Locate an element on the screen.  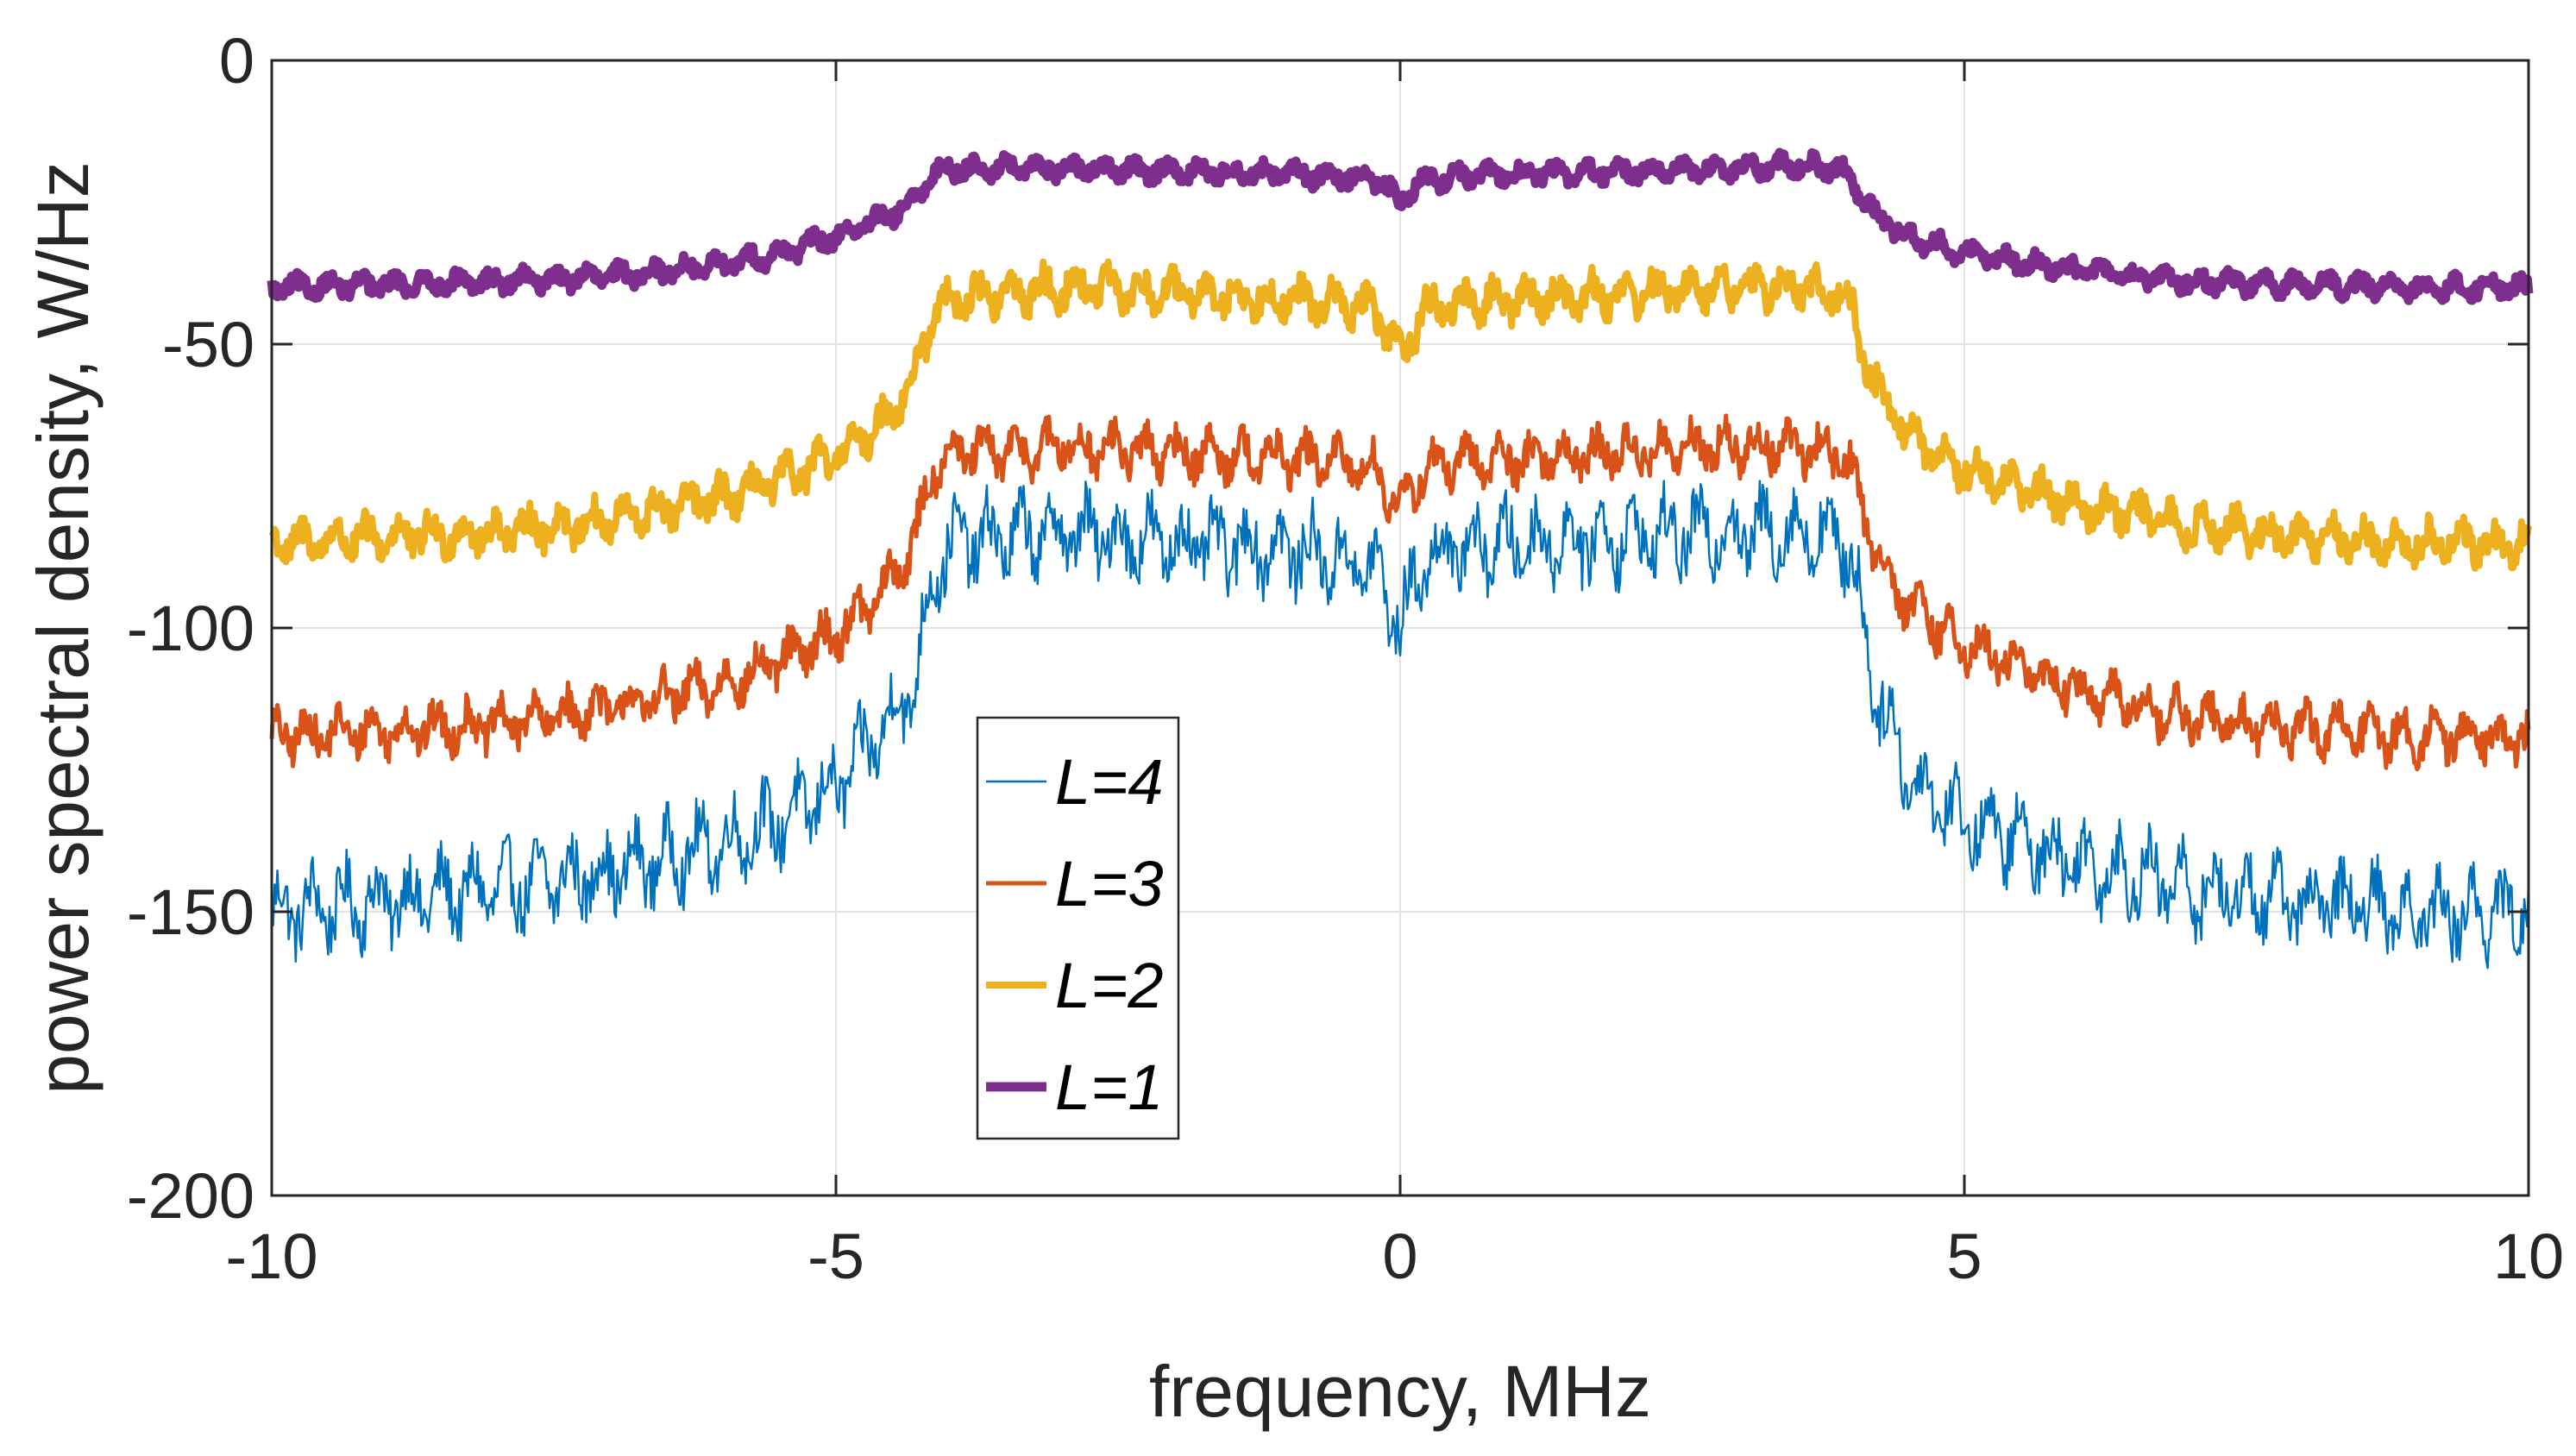
legend-label: L=2 is located at coordinates (1109, 985).